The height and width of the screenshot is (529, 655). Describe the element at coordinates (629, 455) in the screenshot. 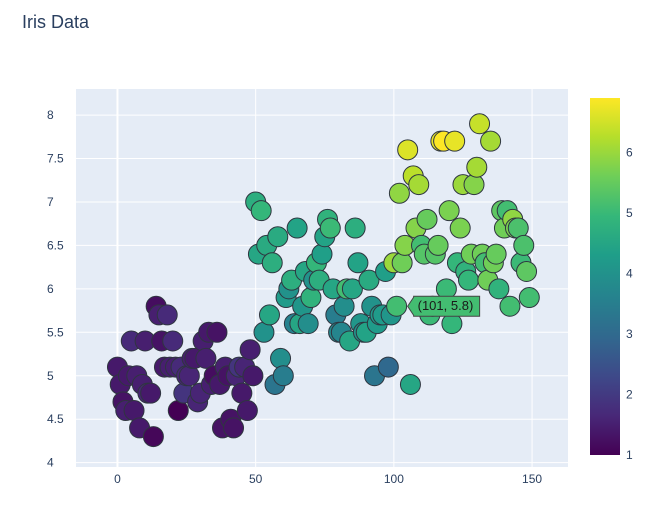

I see `colorbar-tick-label: 1` at that location.